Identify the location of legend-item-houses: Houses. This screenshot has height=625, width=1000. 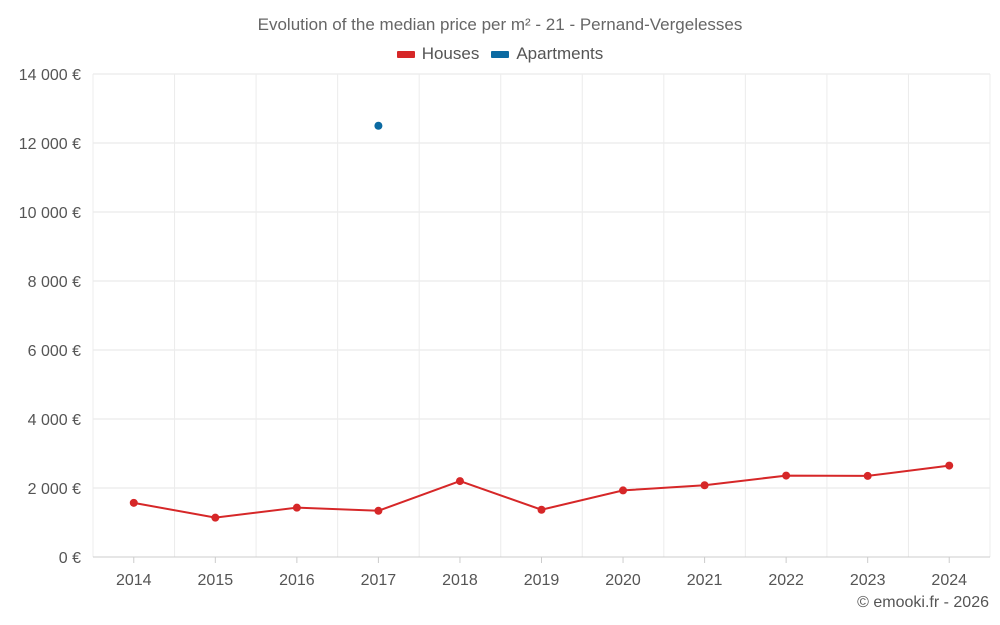
(438, 54).